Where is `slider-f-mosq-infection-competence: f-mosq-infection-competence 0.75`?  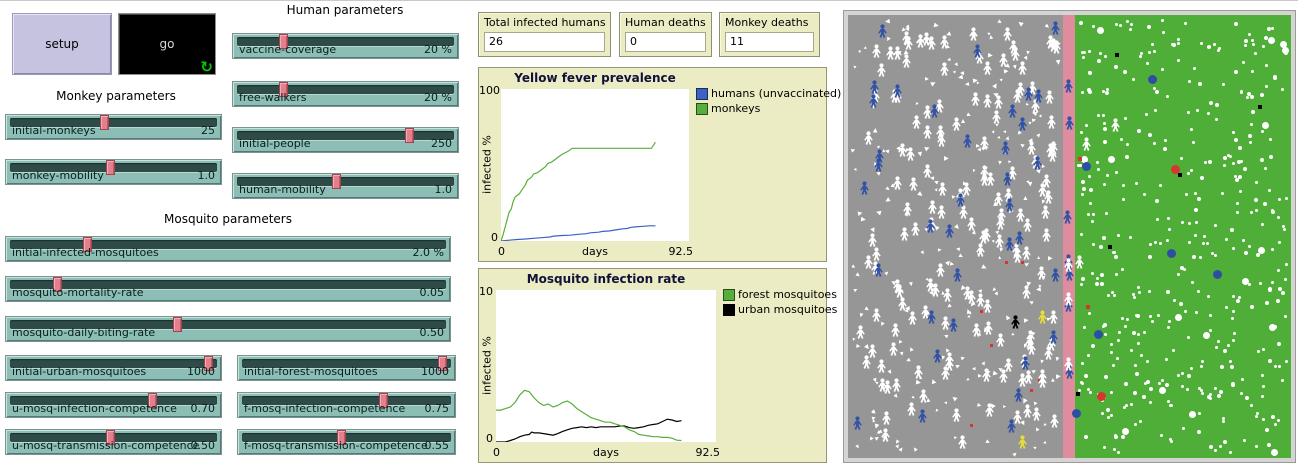
slider-f-mosq-infection-competence: f-mosq-infection-competence 0.75 is located at coordinates (346, 405).